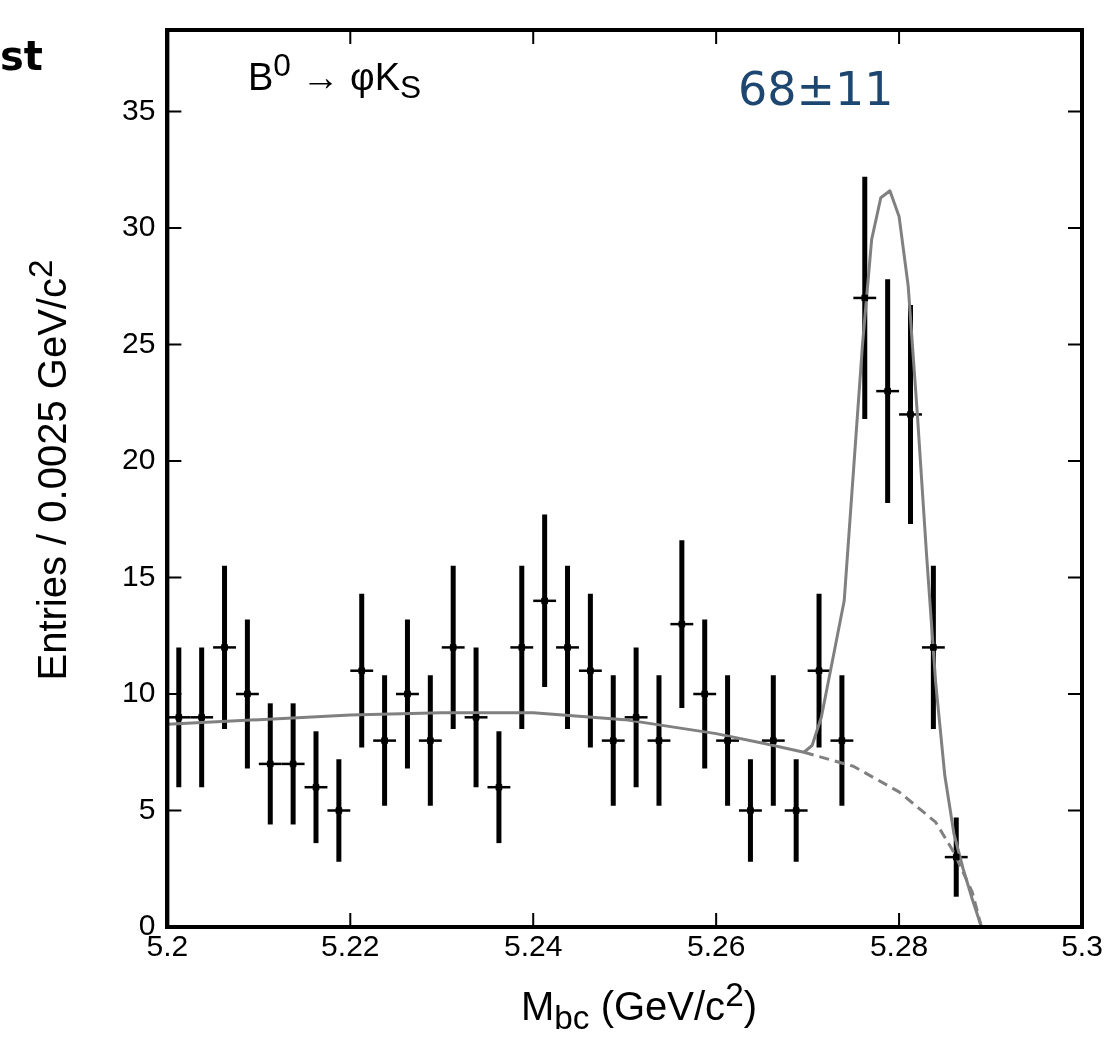 The width and height of the screenshot is (1118, 1039). What do you see at coordinates (138, 459) in the screenshot?
I see `y-tick-label: 20` at bounding box center [138, 459].